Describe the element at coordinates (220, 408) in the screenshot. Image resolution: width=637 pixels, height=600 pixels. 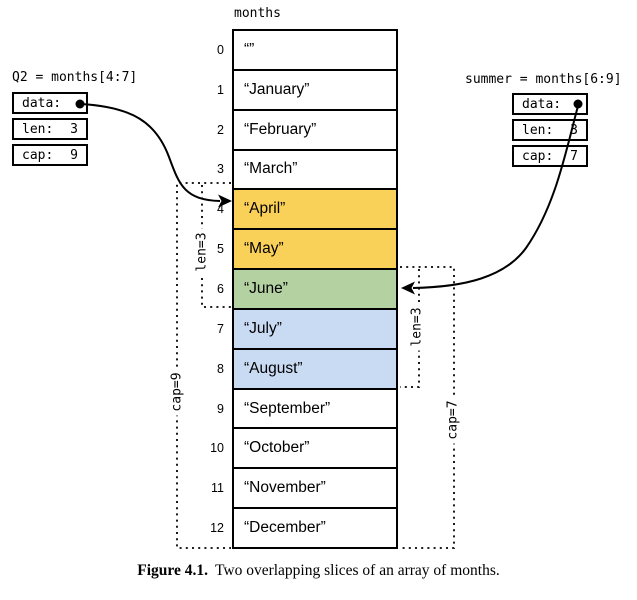
I see `cell-index: 9` at that location.